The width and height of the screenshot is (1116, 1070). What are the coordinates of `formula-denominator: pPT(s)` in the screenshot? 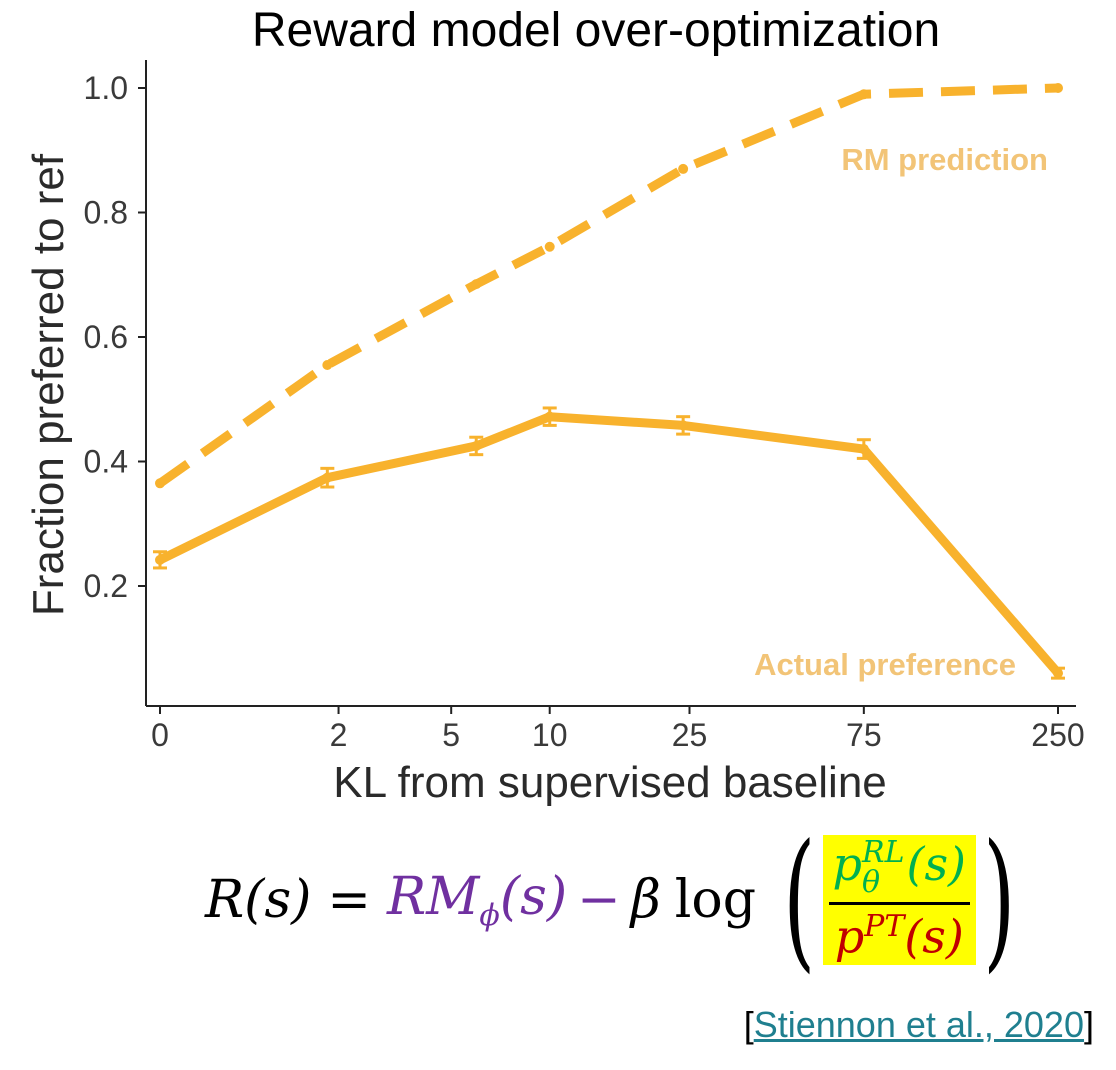 It's located at (899, 936).